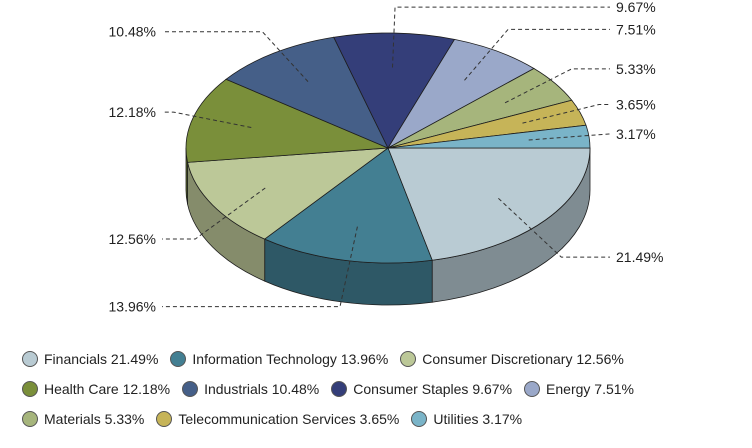 The width and height of the screenshot is (752, 448). I want to click on value-label-consumer-discretionary: 12.56%, so click(132, 239).